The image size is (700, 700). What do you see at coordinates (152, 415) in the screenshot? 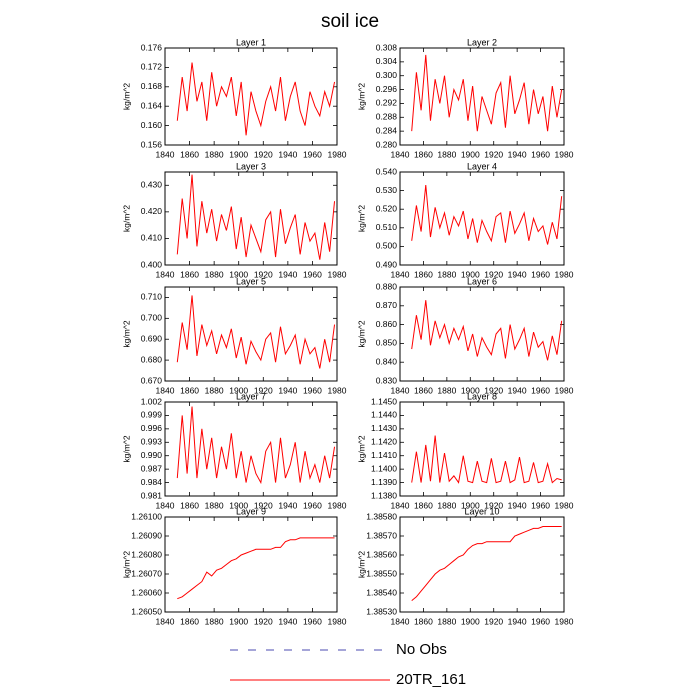
I see `y-tick-label: 0.999` at bounding box center [152, 415].